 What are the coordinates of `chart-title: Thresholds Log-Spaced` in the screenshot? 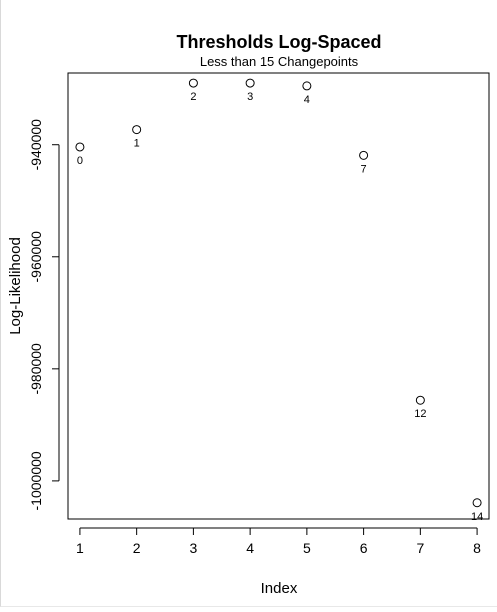 It's located at (278, 42).